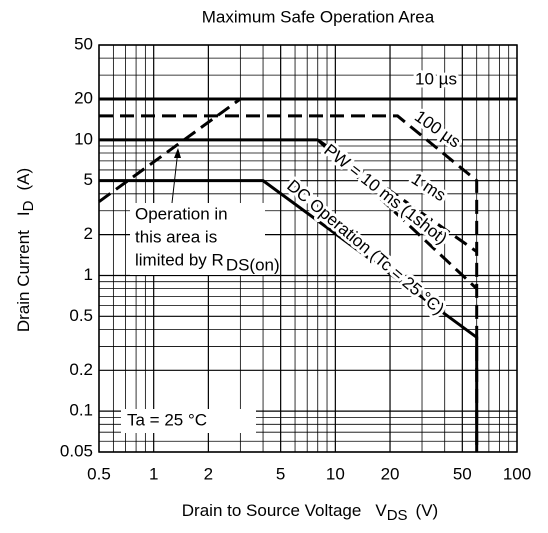 The height and width of the screenshot is (533, 548). I want to click on y-tick-label: 1, so click(88, 274).